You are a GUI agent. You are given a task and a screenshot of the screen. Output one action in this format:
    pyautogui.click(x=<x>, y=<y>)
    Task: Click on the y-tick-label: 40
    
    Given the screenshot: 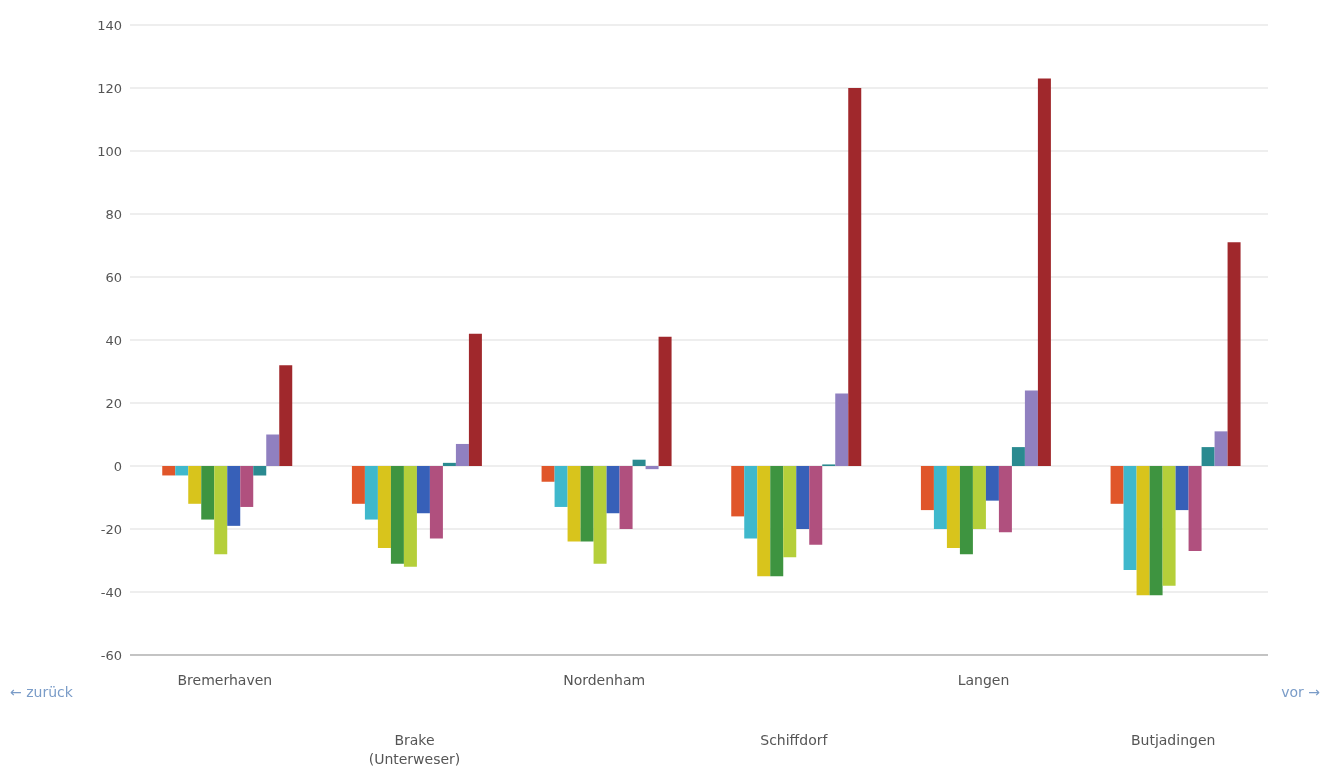 What is the action you would take?
    pyautogui.click(x=113, y=340)
    